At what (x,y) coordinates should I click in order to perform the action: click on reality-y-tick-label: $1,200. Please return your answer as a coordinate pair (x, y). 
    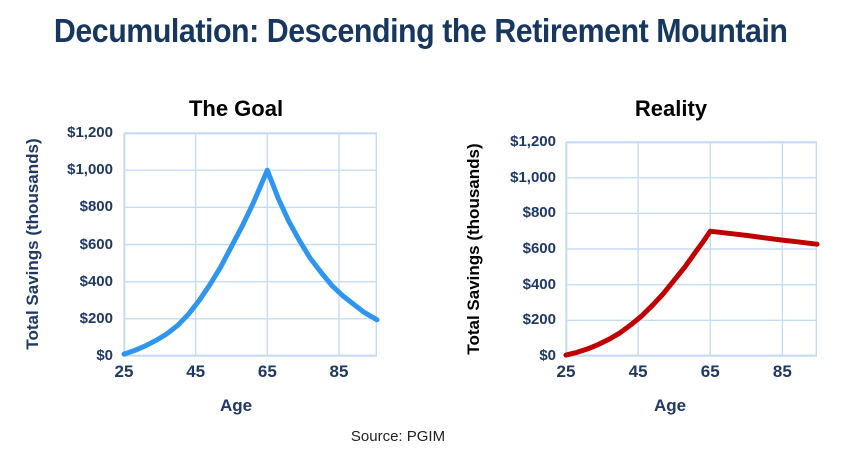
    Looking at the image, I should click on (533, 141).